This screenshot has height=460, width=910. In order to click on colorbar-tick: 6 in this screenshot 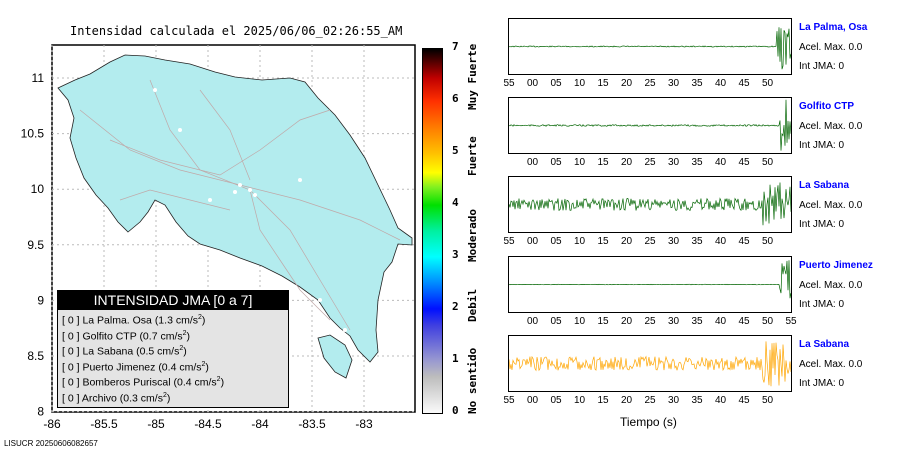, I will do `click(455, 98)`.